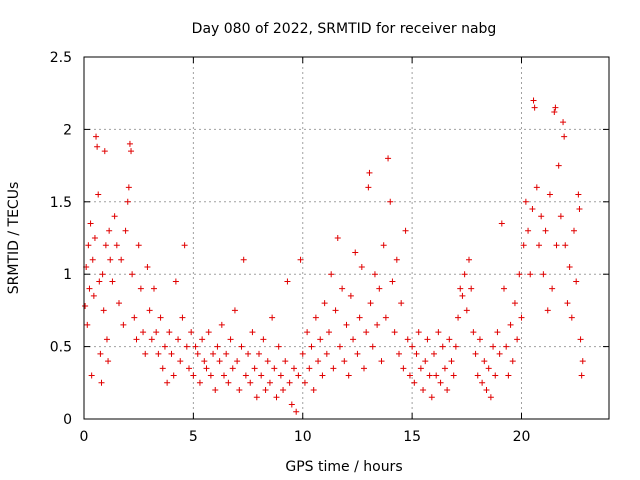  Describe the element at coordinates (522, 437) in the screenshot. I see `x-tick-label: 20` at that location.